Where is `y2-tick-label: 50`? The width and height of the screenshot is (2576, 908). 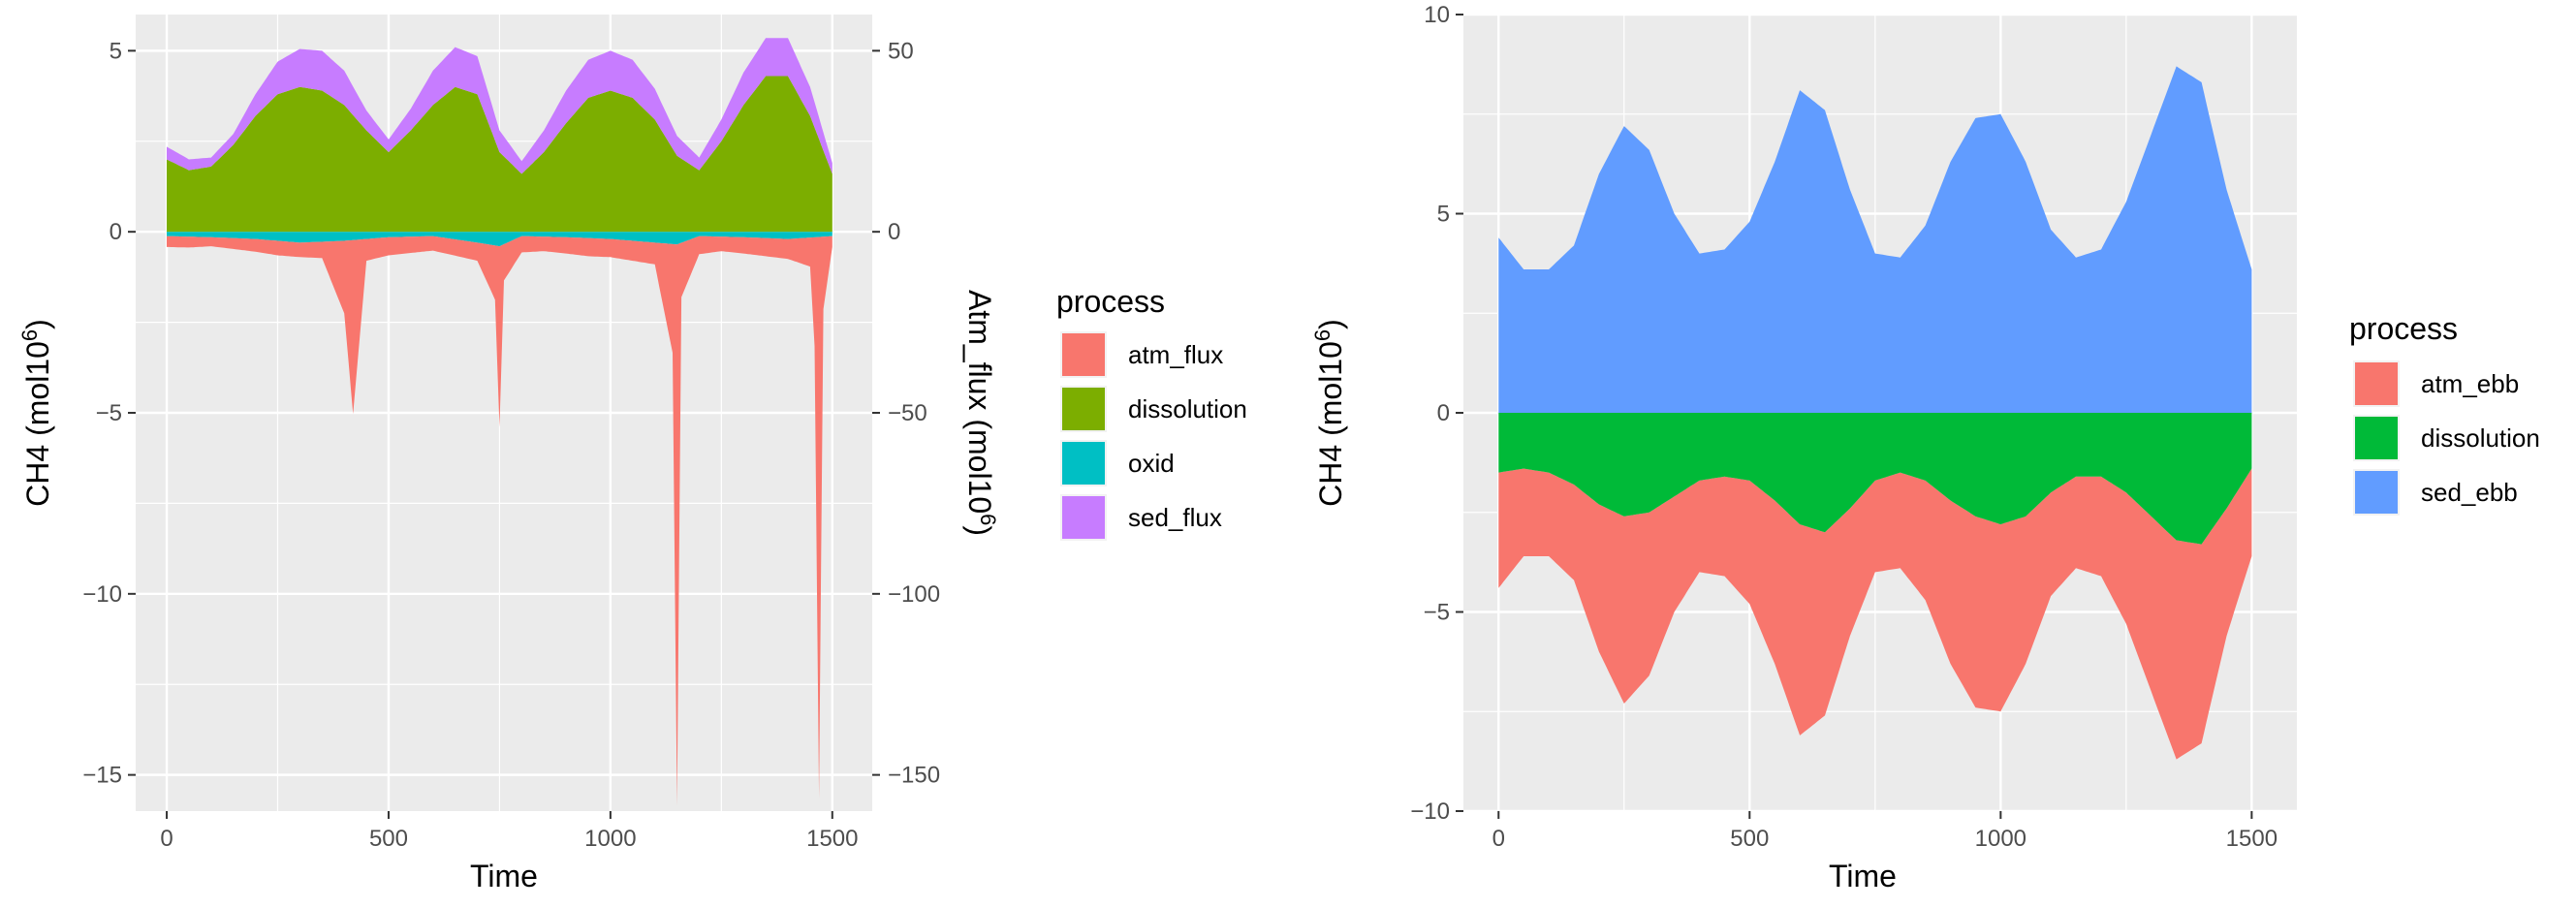
y2-tick-label: 50 is located at coordinates (901, 51).